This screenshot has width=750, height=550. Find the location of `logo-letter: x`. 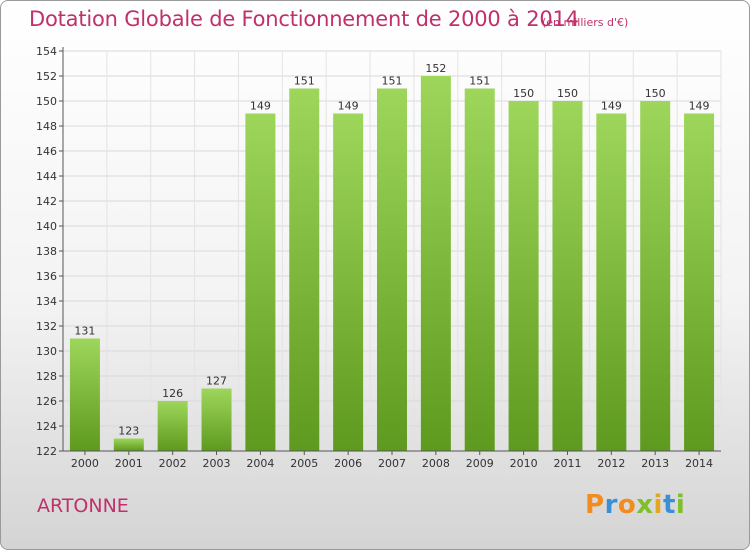

logo-letter: x is located at coordinates (645, 505).